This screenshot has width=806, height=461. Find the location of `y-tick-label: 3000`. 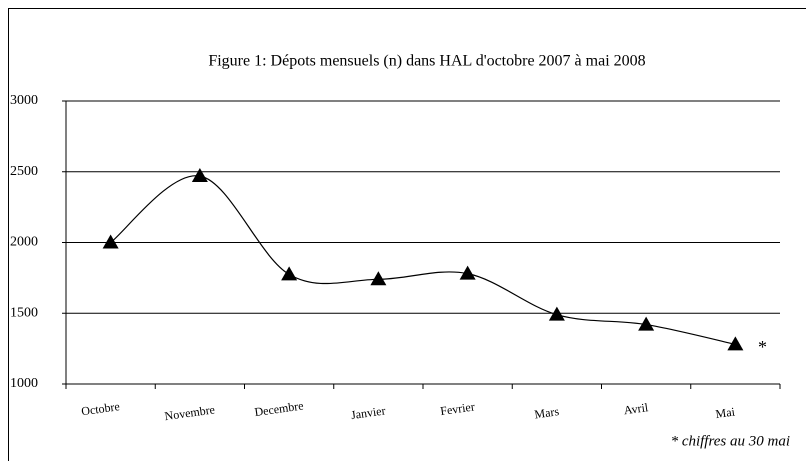

y-tick-label: 3000 is located at coordinates (24, 100).